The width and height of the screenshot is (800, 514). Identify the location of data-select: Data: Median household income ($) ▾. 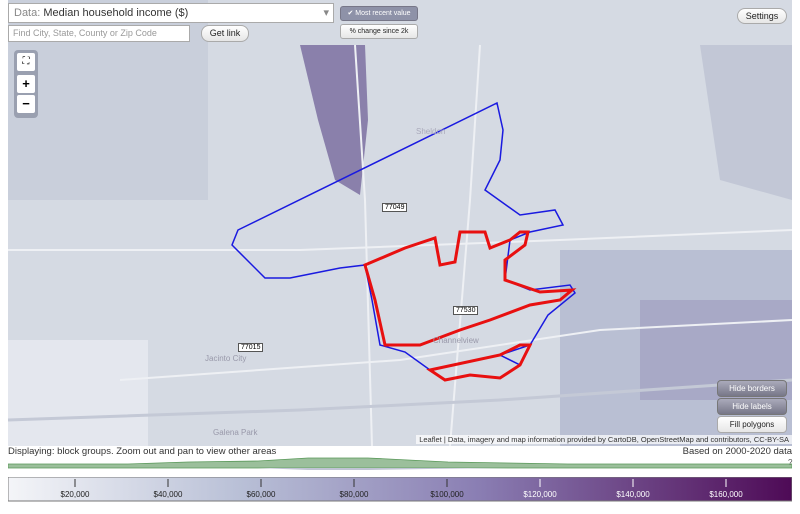
(171, 13).